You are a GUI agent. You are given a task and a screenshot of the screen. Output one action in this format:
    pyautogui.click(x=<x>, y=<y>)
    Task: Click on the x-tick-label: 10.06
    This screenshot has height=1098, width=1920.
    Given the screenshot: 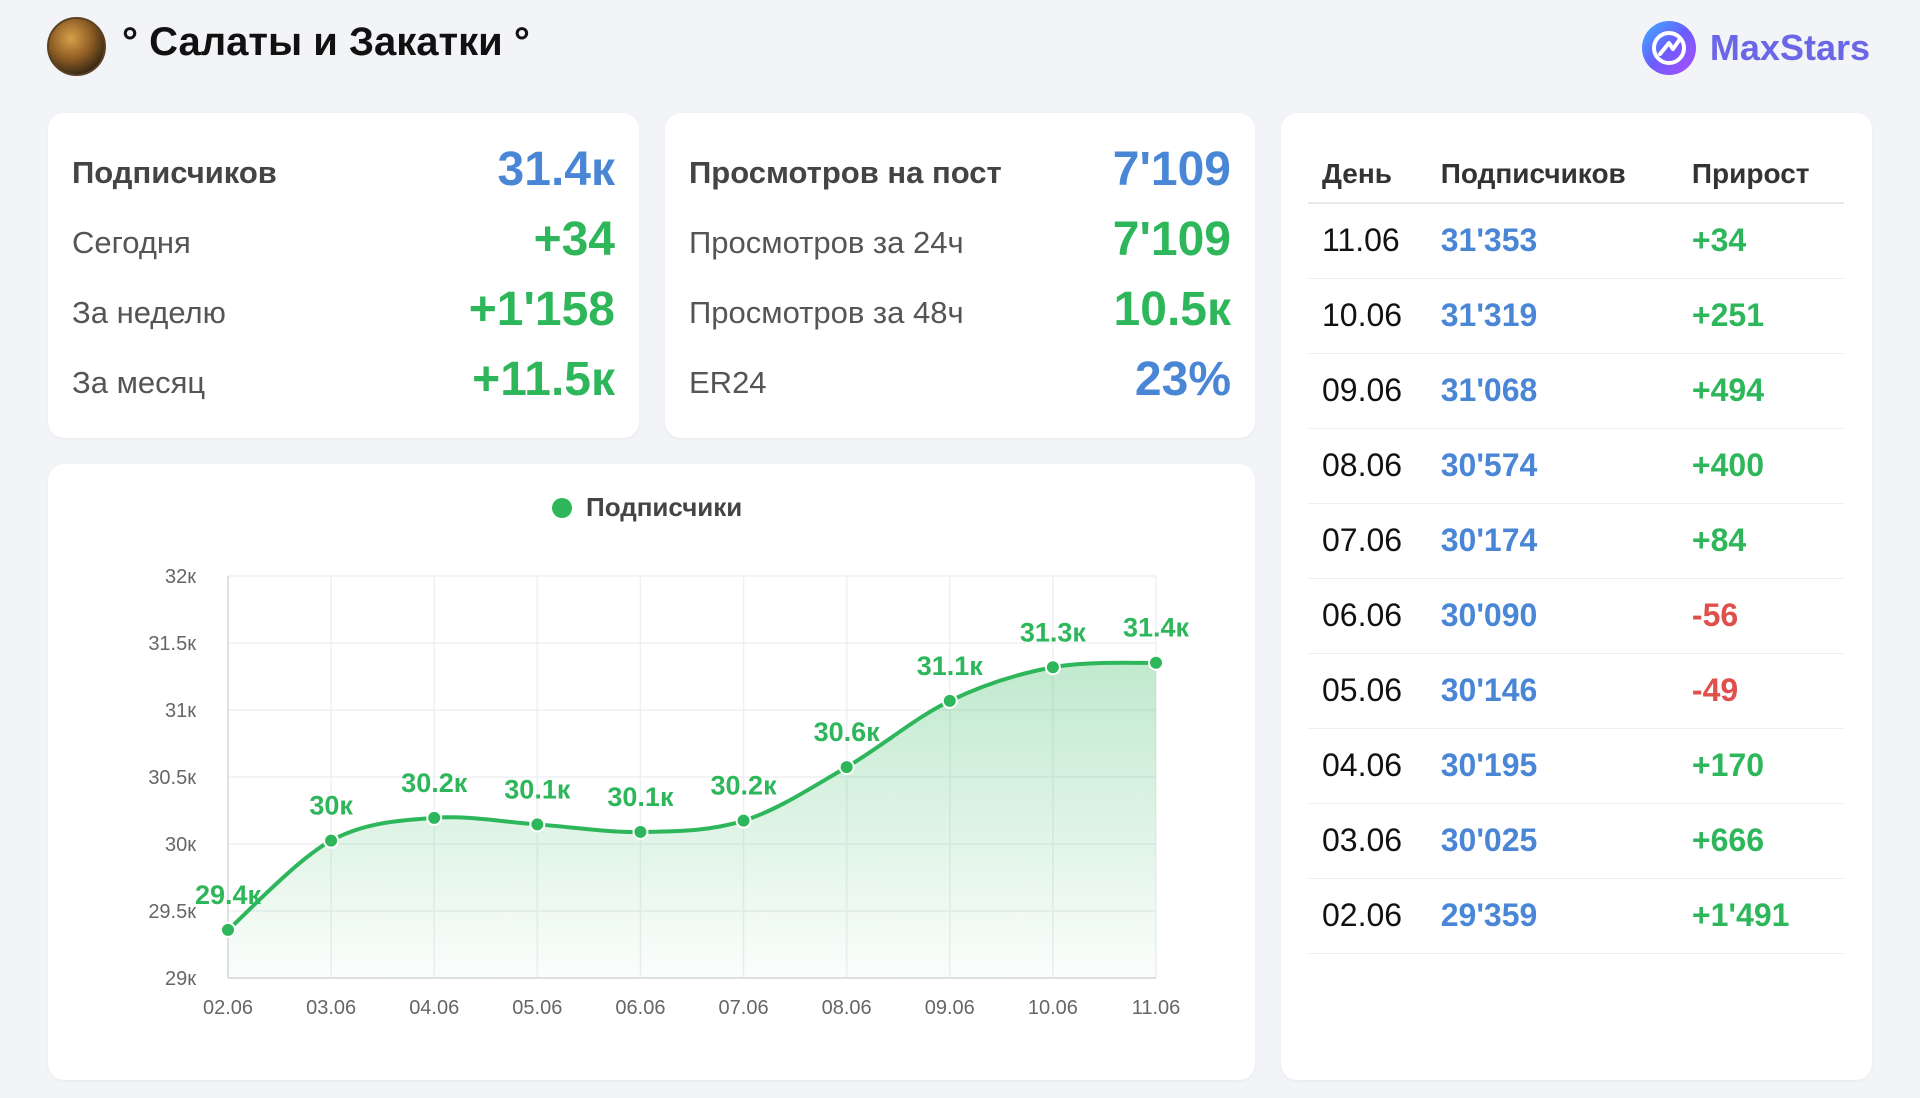 What is the action you would take?
    pyautogui.click(x=1053, y=1008)
    